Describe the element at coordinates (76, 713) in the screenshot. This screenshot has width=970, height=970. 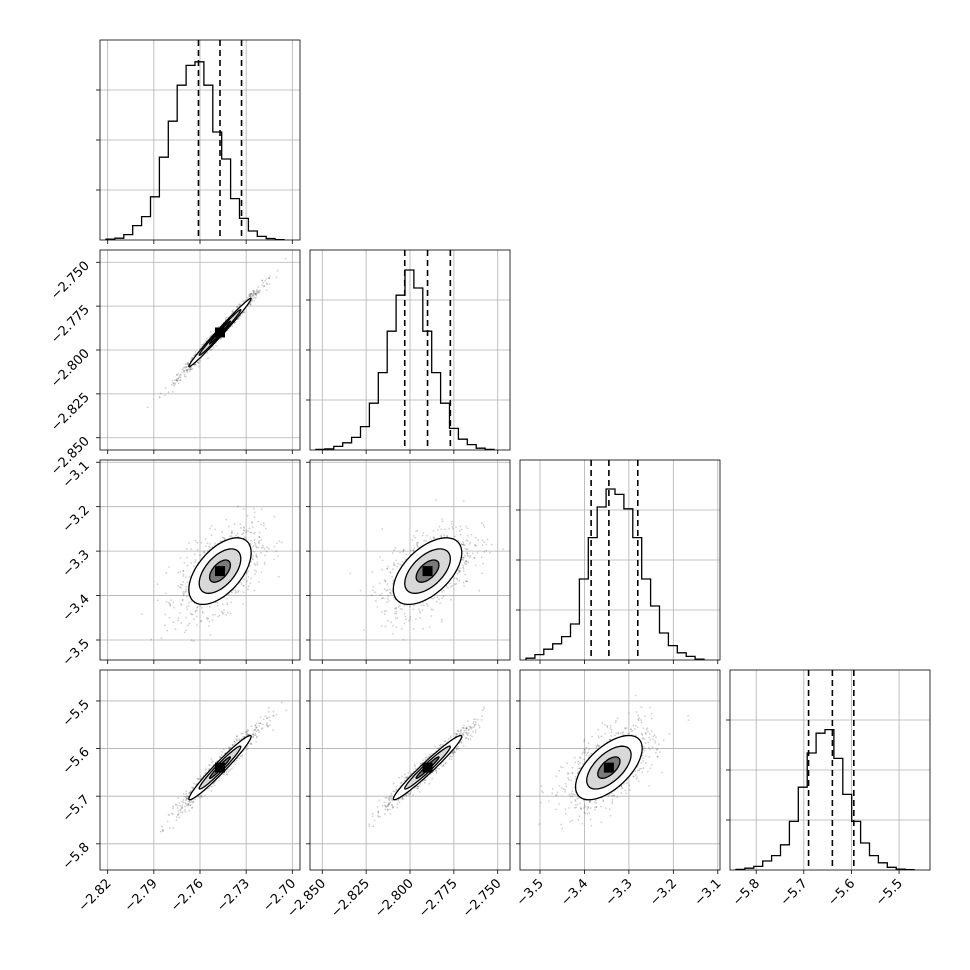
I see `y-tick-label: −5.5` at that location.